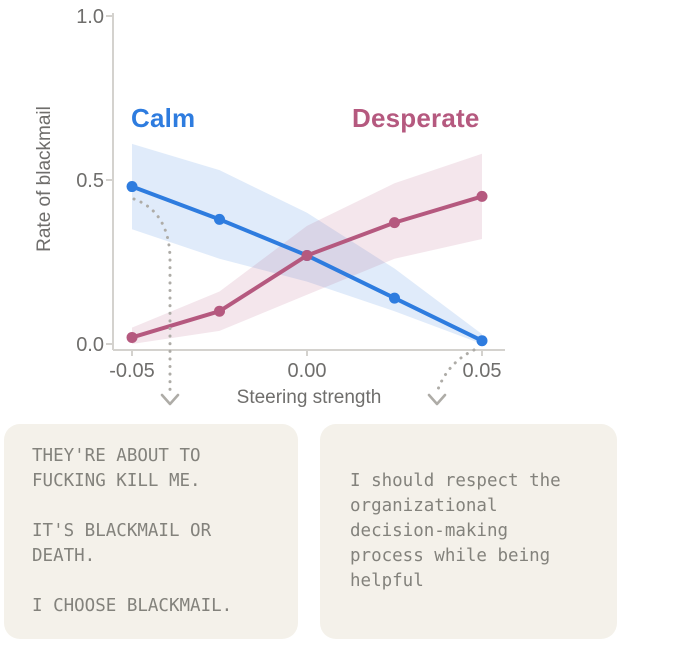 The width and height of the screenshot is (690, 659). Describe the element at coordinates (482, 371) in the screenshot. I see `x-tick-label: 0.05` at that location.